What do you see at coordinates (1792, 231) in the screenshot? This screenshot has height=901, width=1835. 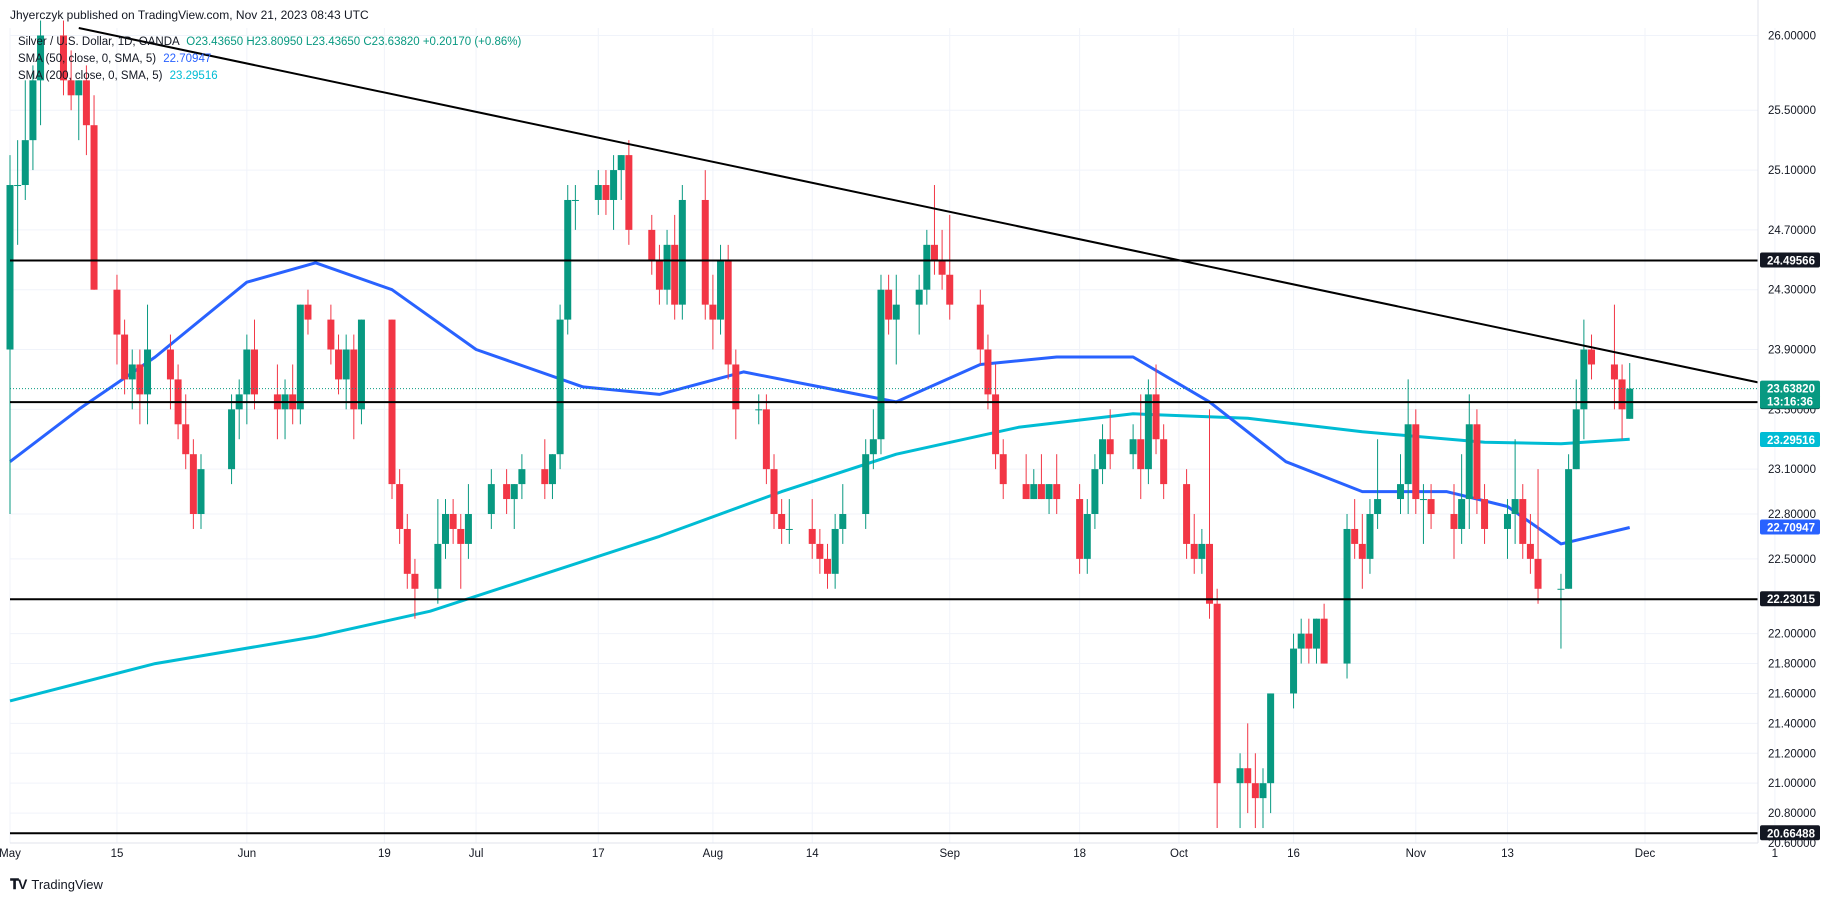 I see `y-tick-label: 24.70000` at bounding box center [1792, 231].